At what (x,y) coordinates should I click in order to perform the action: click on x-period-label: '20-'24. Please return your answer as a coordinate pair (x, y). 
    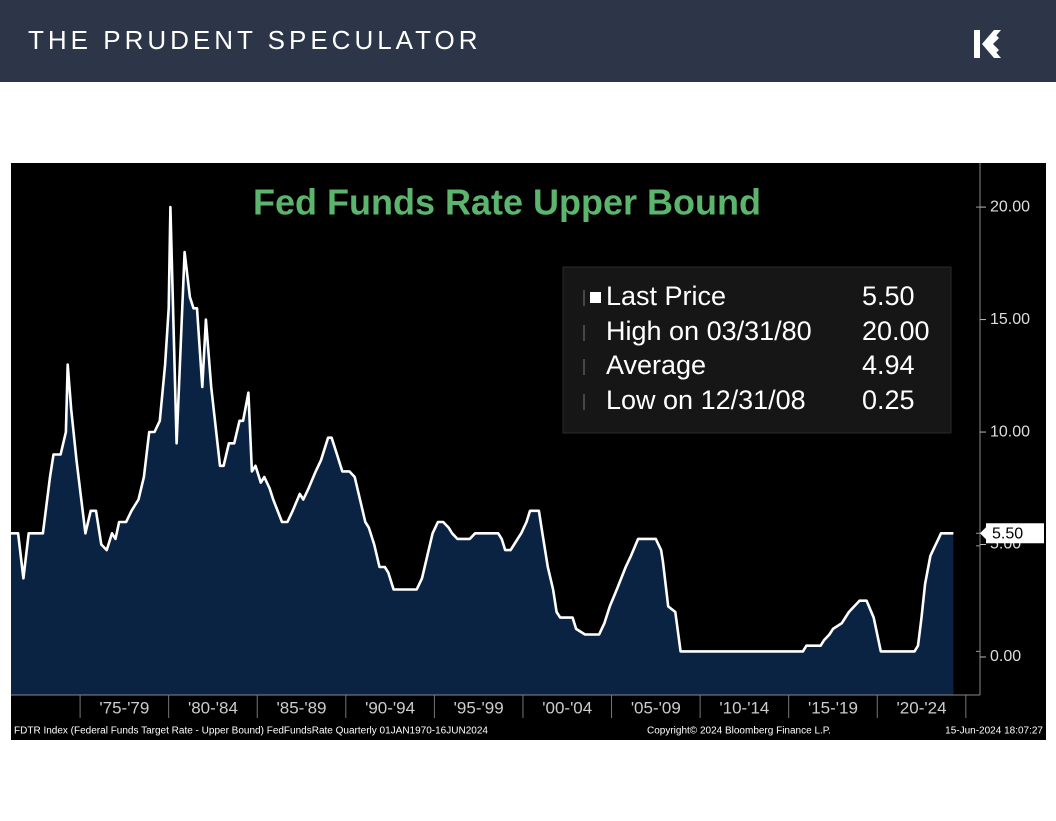
    Looking at the image, I should click on (922, 707).